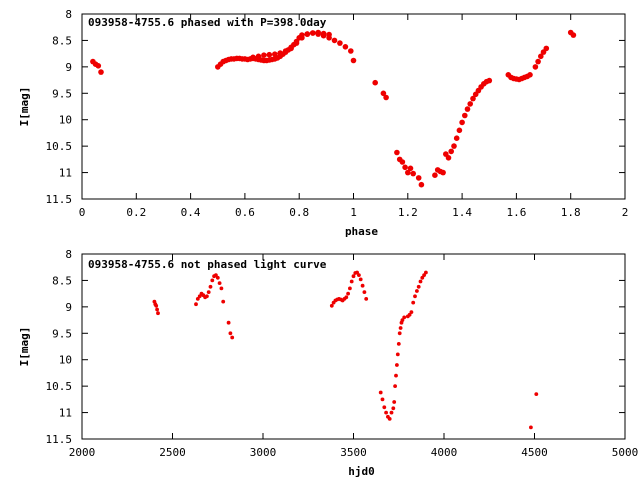 This screenshot has height=480, width=640. I want to click on x-tick-label: 2, so click(625, 212).